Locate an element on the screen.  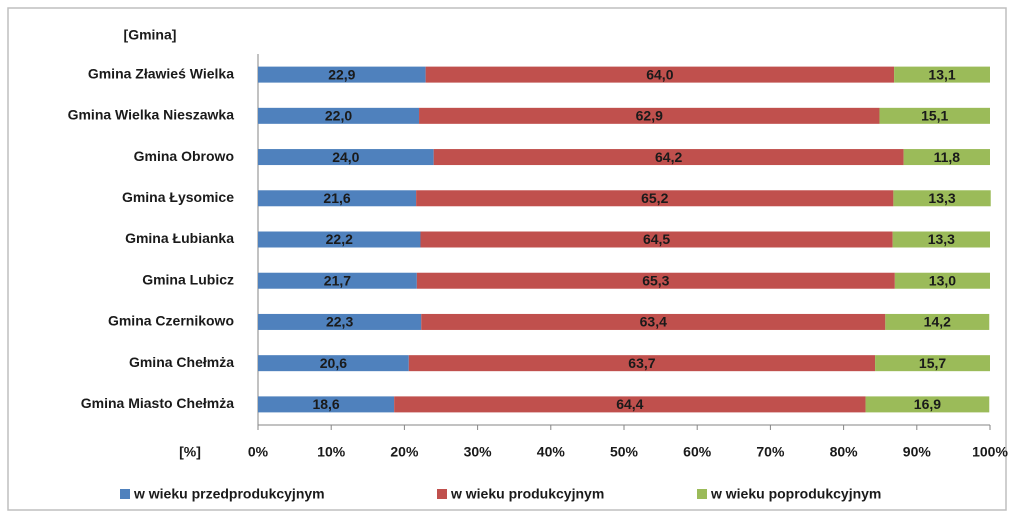
data-label: 24,0 is located at coordinates (345, 157).